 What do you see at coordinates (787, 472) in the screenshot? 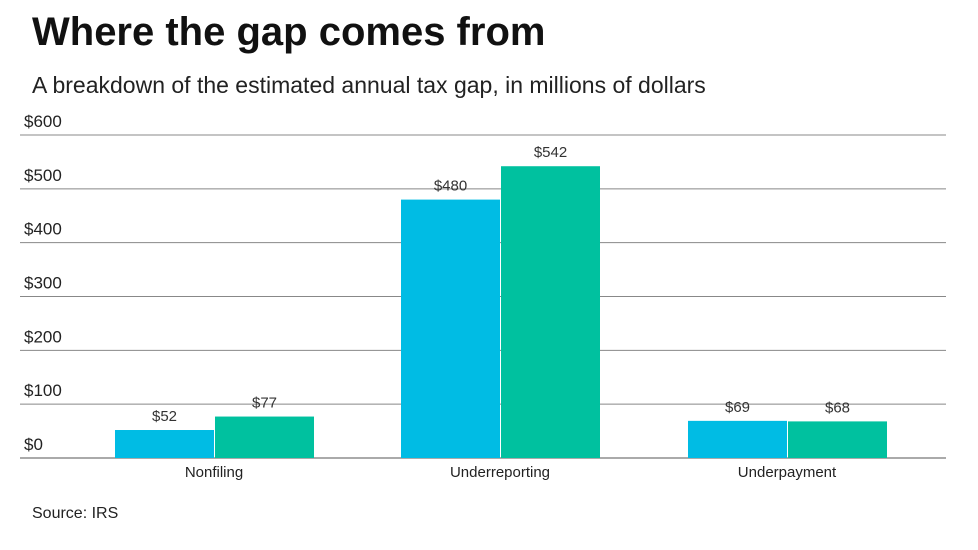
I see `x-tick-label: Underpayment` at bounding box center [787, 472].